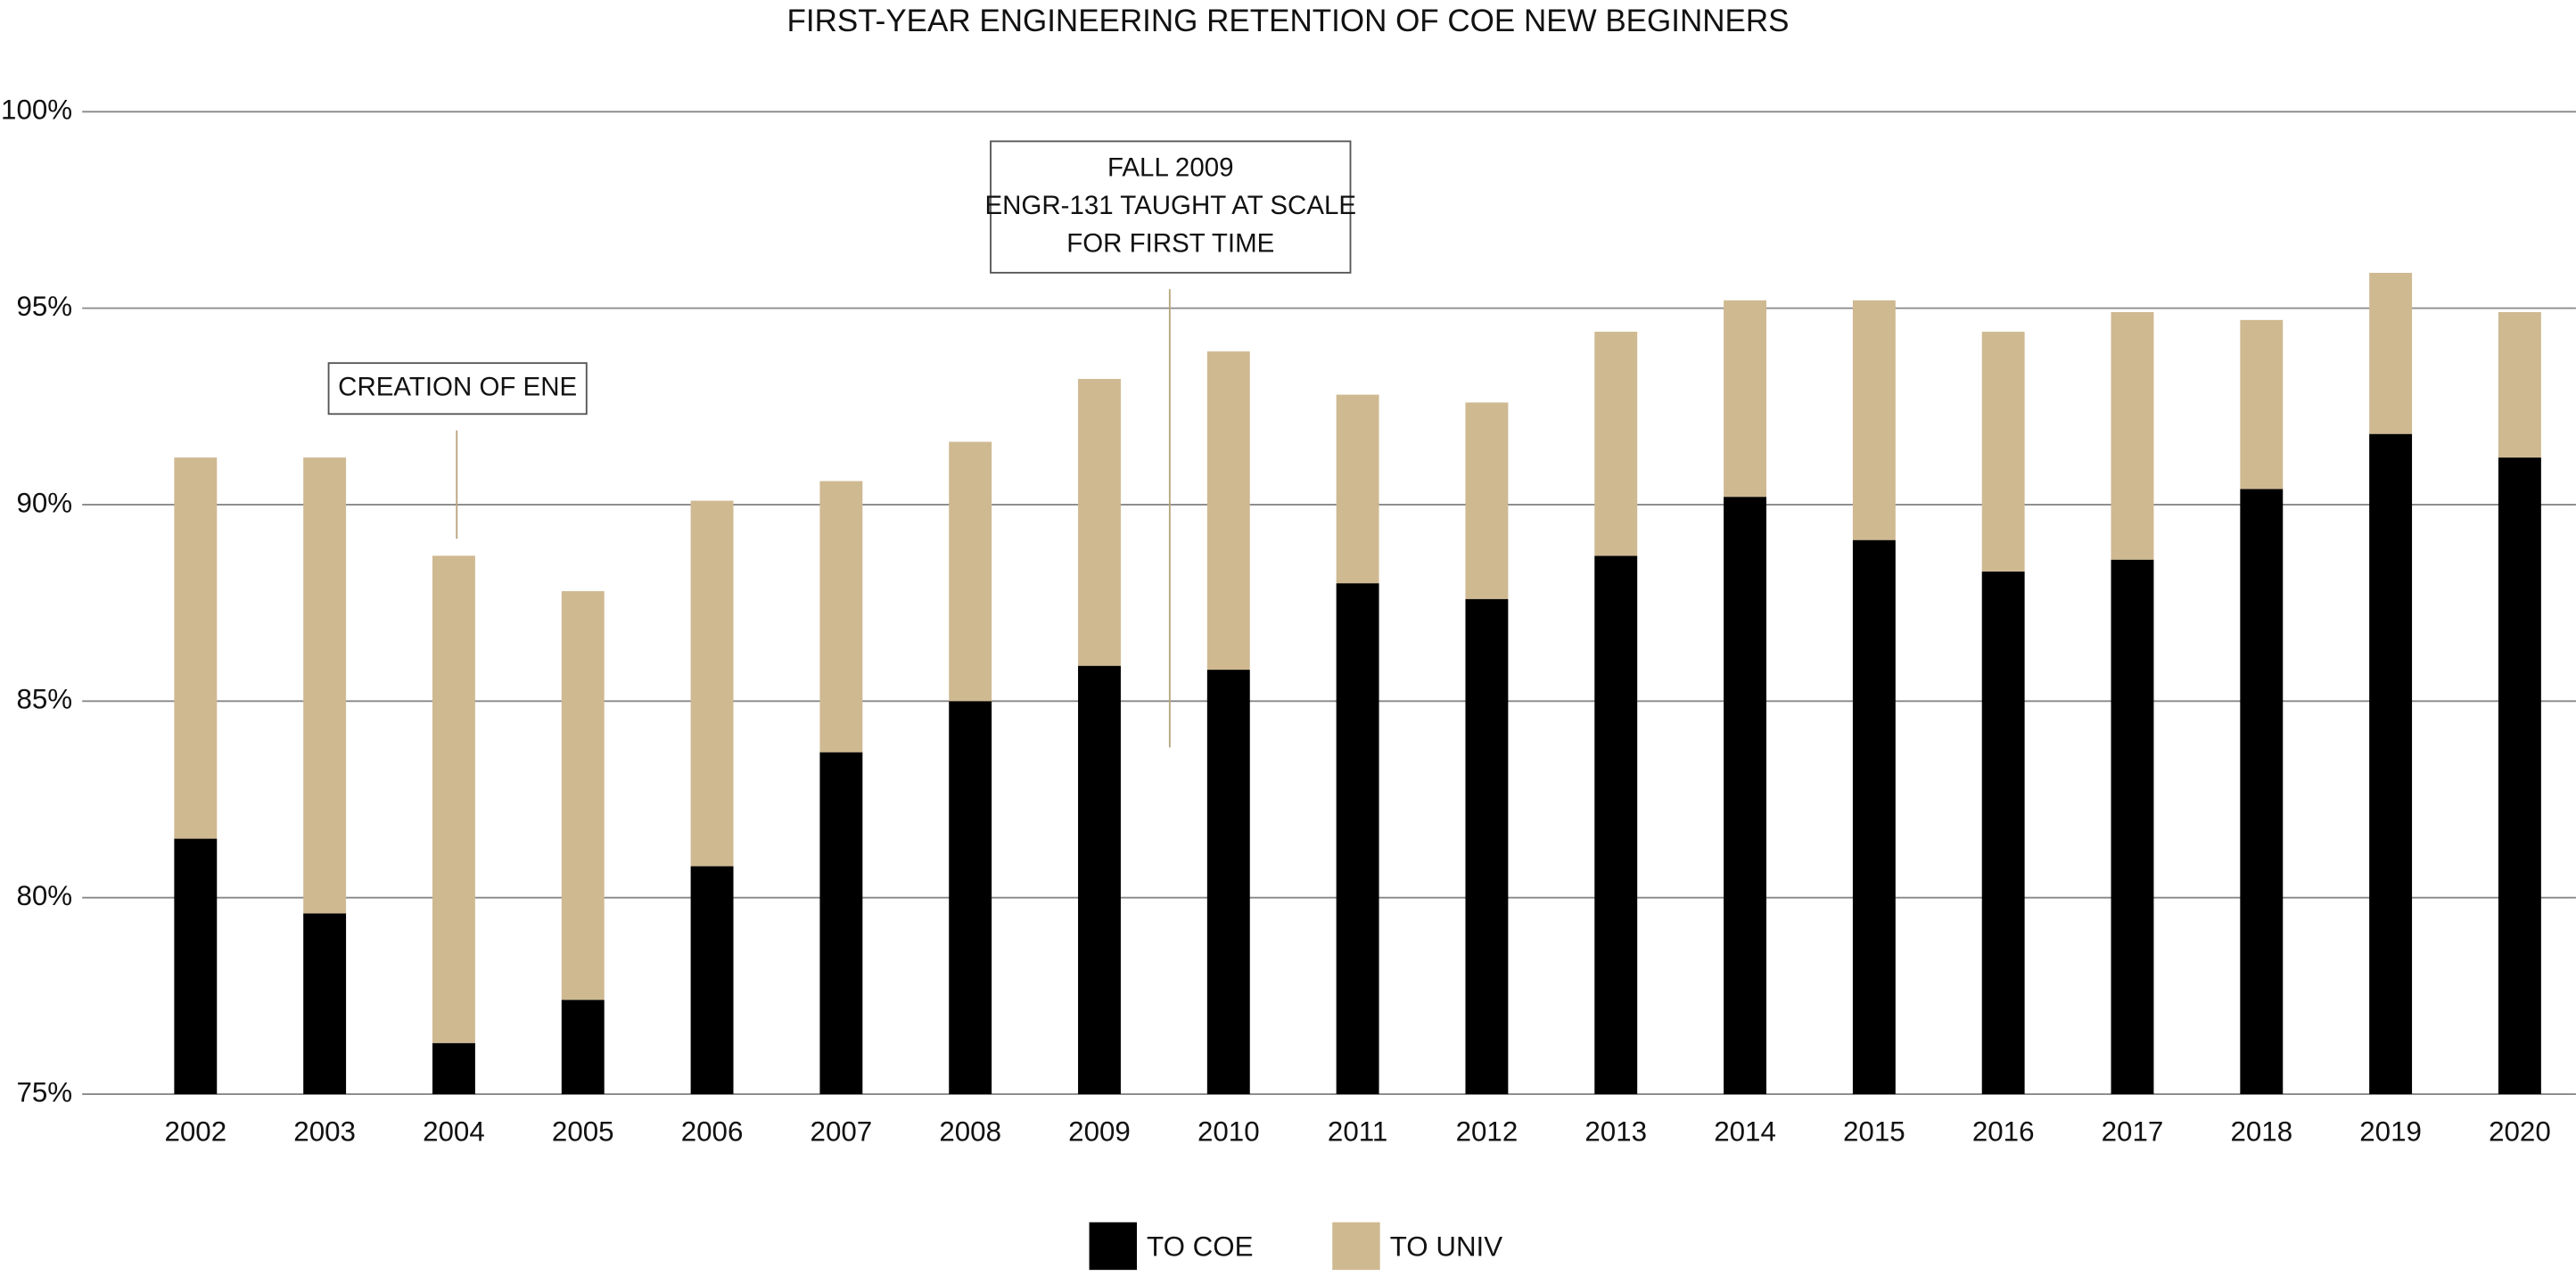  I want to click on x-tick-label: 2012, so click(1487, 1132).